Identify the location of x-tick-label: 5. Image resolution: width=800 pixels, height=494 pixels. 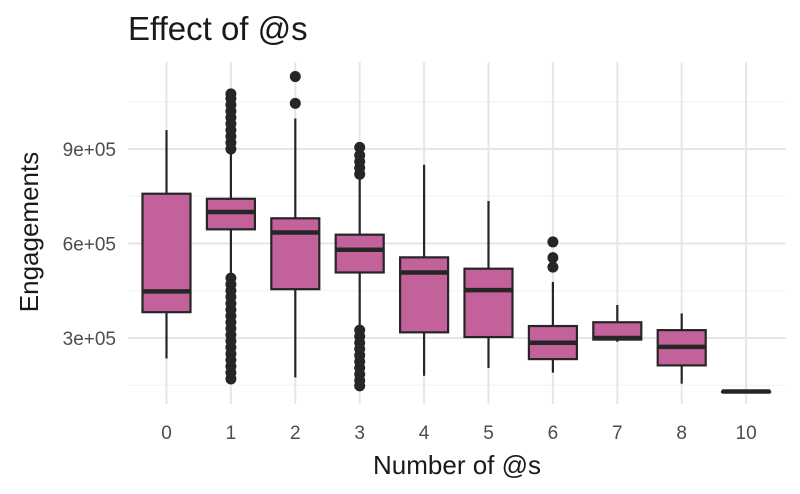
(488, 433).